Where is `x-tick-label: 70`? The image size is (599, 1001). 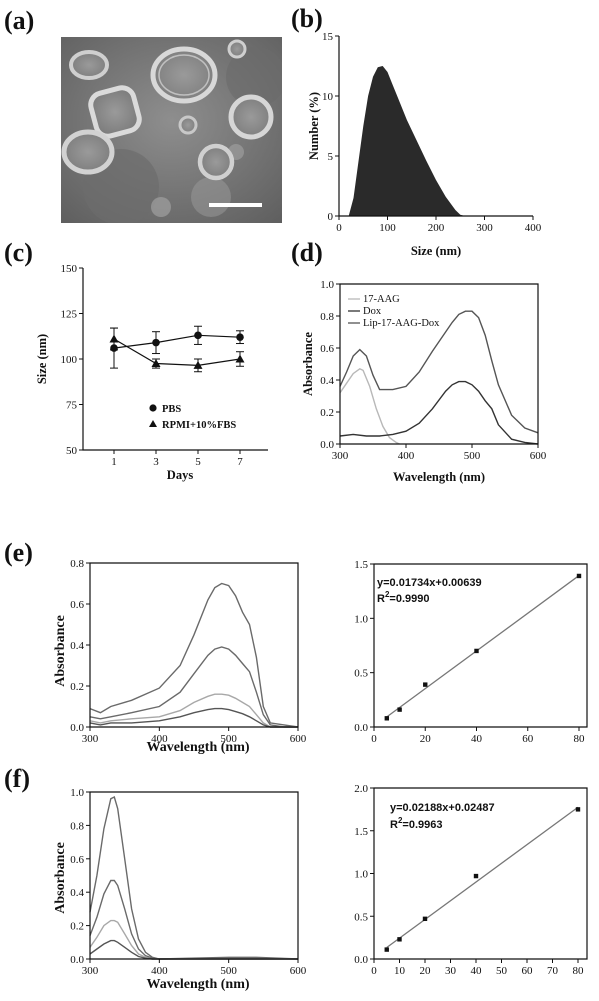
x-tick-label: 70 is located at coordinates (553, 971).